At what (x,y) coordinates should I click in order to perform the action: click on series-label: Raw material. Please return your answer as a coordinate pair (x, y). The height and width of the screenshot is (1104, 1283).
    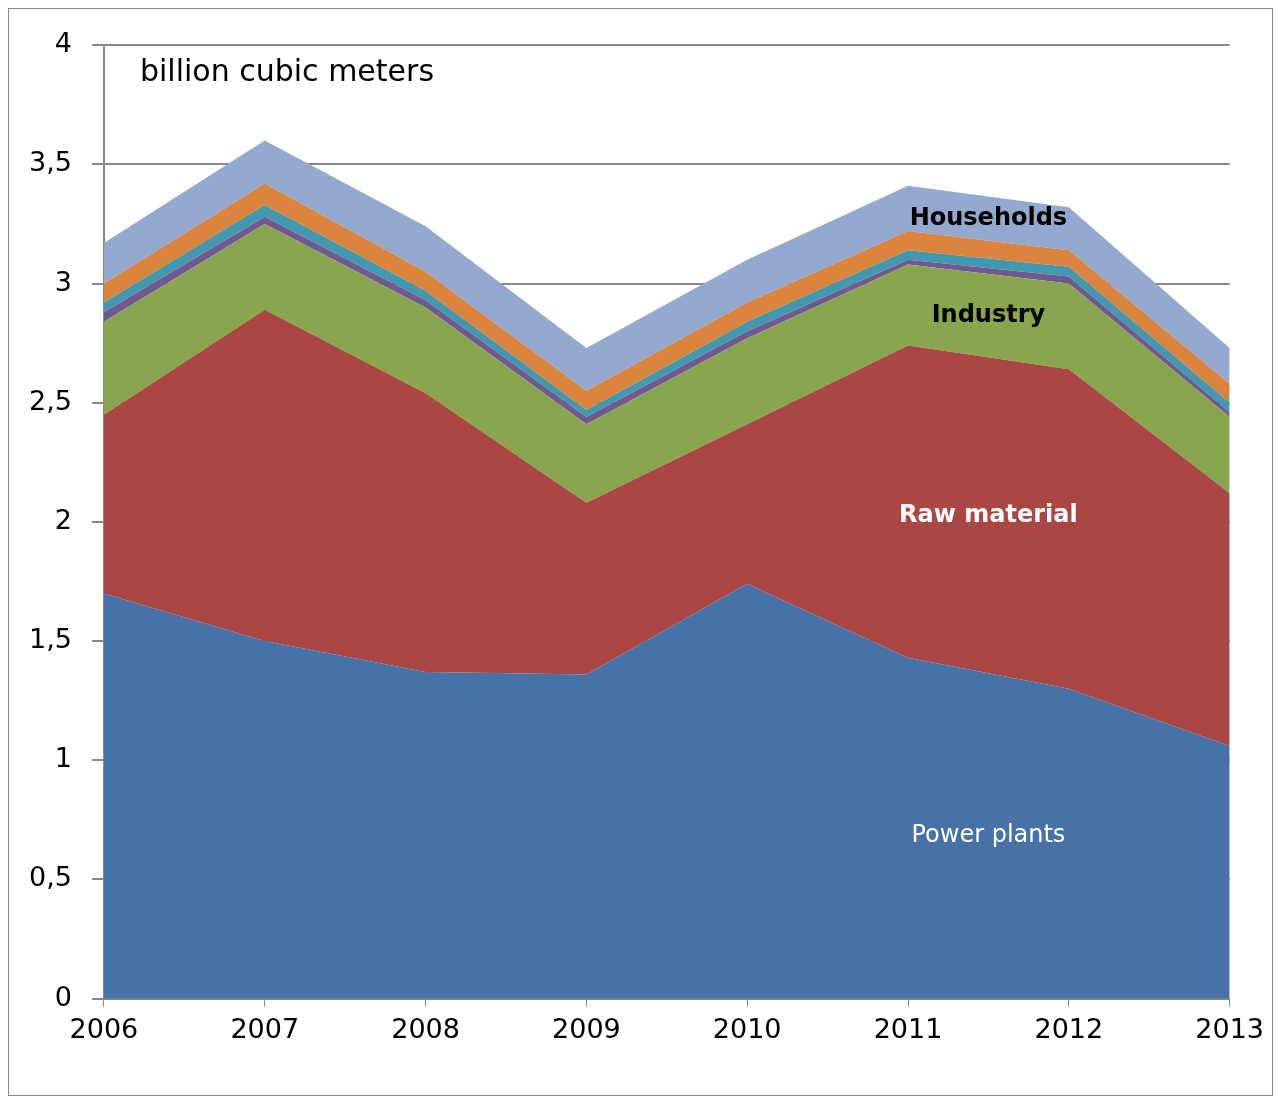
    Looking at the image, I should click on (988, 513).